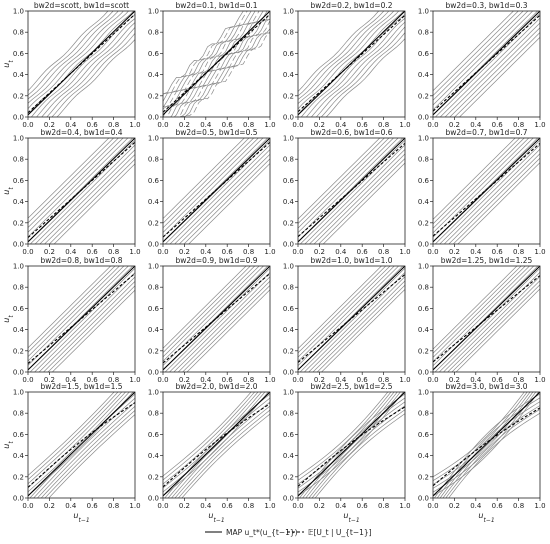 This screenshot has height=544, width=550. I want to click on legend-item-map: MAP u_t*(u_{t−1}), so click(251, 532).